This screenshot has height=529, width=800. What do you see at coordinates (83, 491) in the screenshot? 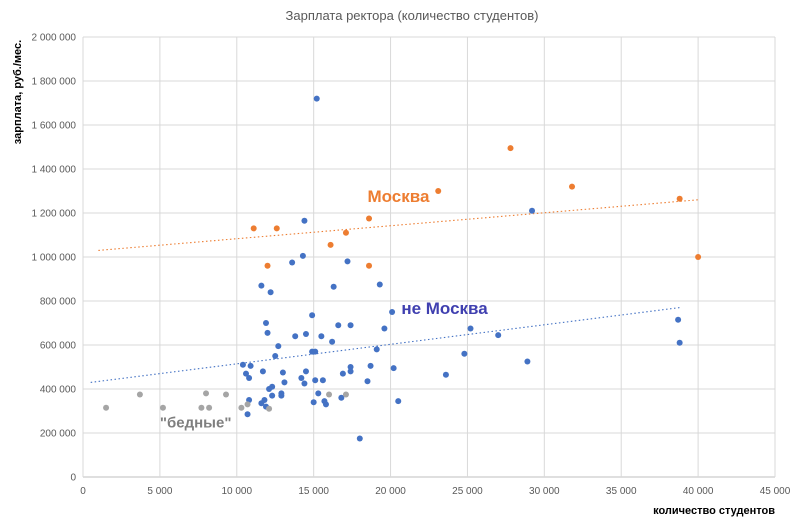
I see `x-tick-label: 0` at bounding box center [83, 491].